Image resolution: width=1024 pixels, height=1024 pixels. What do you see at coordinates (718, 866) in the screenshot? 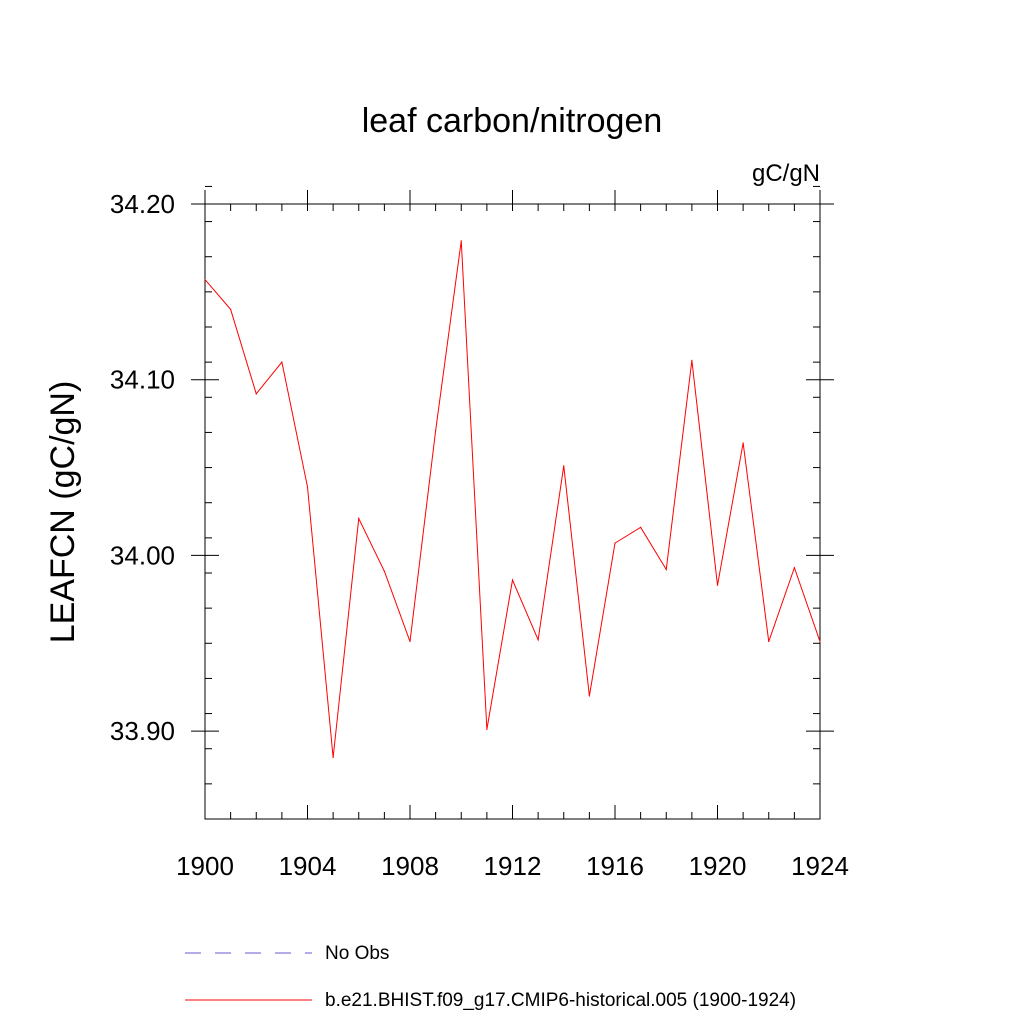
I see `x-tick-label: 1920` at bounding box center [718, 866].